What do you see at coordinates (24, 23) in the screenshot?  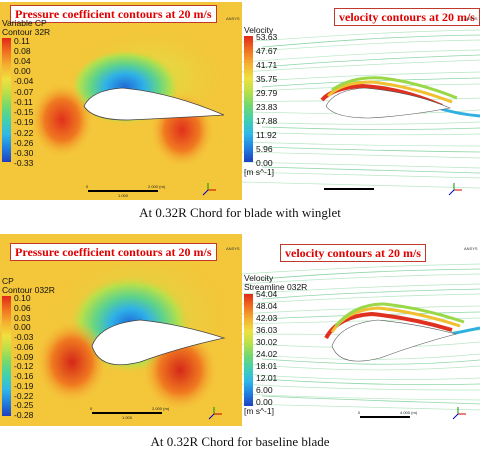 I see `cp-legend-title-line1: Variable CP` at bounding box center [24, 23].